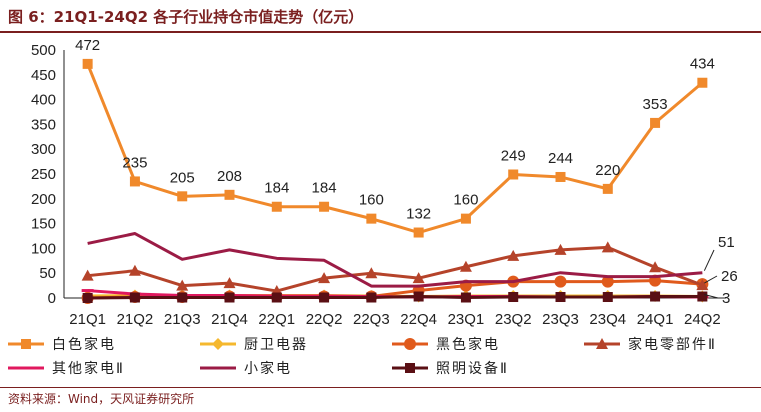  What do you see at coordinates (43, 75) in the screenshot?
I see `y-tick-label: 450` at bounding box center [43, 75].